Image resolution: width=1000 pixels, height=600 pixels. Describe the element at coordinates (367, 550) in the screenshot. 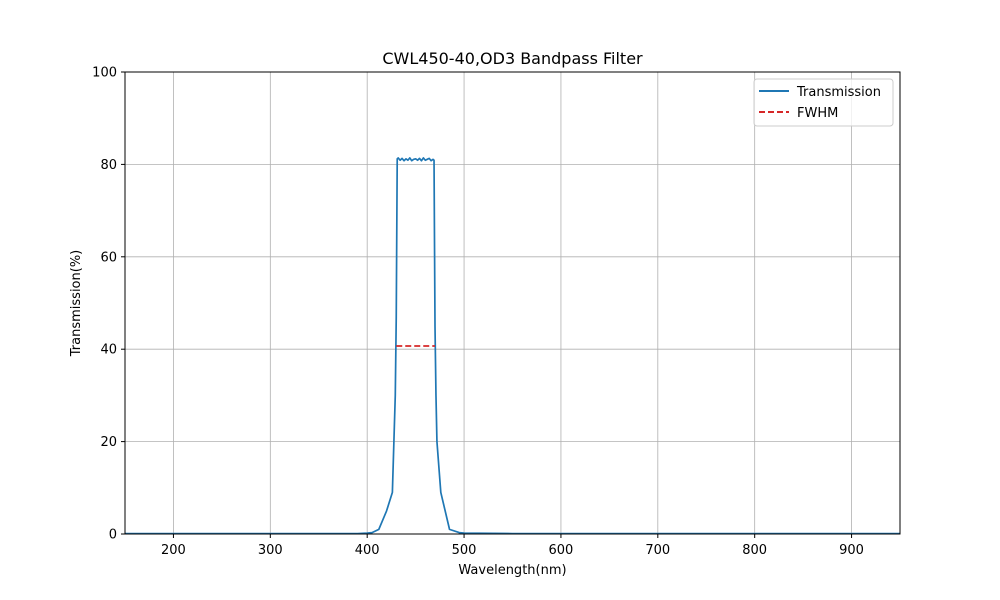

I see `x-tick-label: 400` at that location.